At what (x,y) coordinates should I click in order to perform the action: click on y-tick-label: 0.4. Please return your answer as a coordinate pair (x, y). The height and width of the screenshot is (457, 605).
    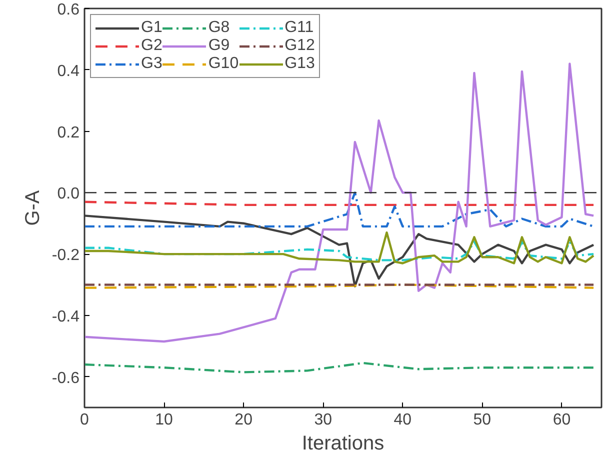
    Looking at the image, I should click on (68, 71).